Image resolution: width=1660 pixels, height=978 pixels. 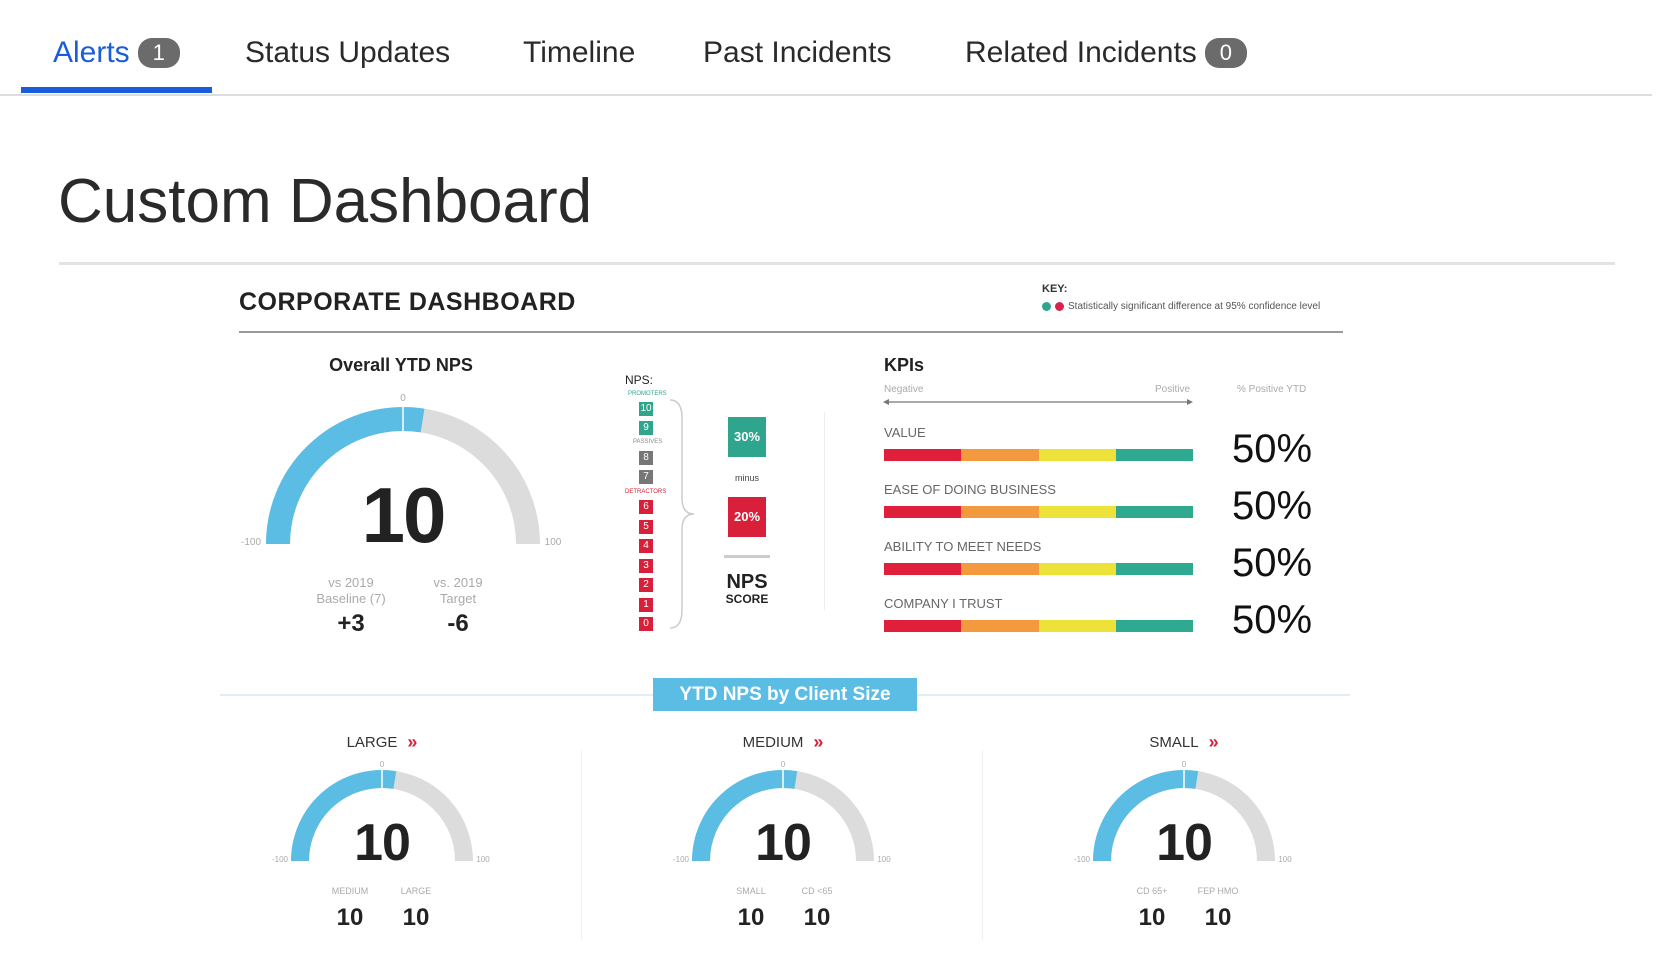 What do you see at coordinates (347, 53) in the screenshot?
I see `tab-status-updates: Status Updates` at bounding box center [347, 53].